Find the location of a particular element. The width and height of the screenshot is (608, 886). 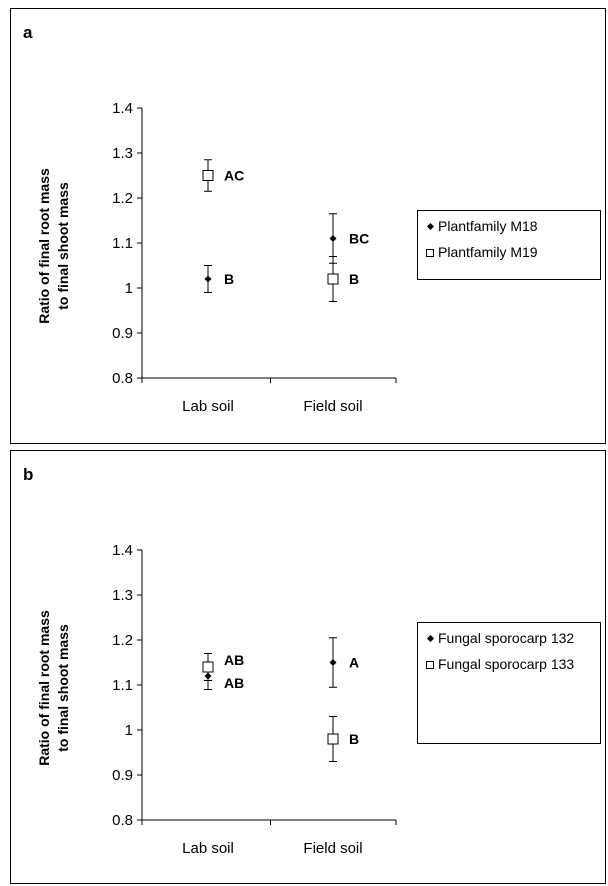

legend-label: Plantfamily M19 is located at coordinates (488, 252).